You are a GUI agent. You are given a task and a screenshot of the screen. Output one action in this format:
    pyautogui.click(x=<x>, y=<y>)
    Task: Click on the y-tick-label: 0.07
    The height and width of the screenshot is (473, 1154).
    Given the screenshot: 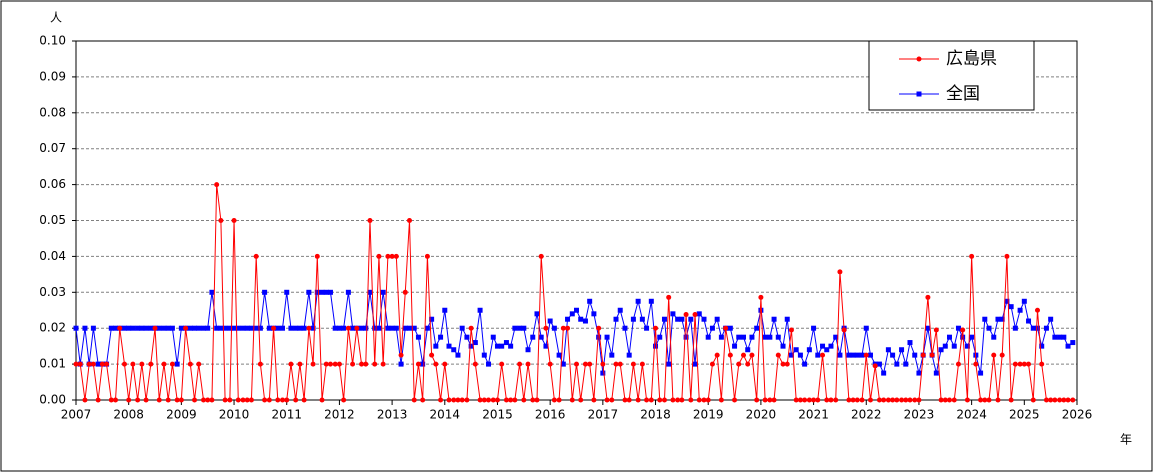 What is the action you would take?
    pyautogui.click(x=52, y=148)
    